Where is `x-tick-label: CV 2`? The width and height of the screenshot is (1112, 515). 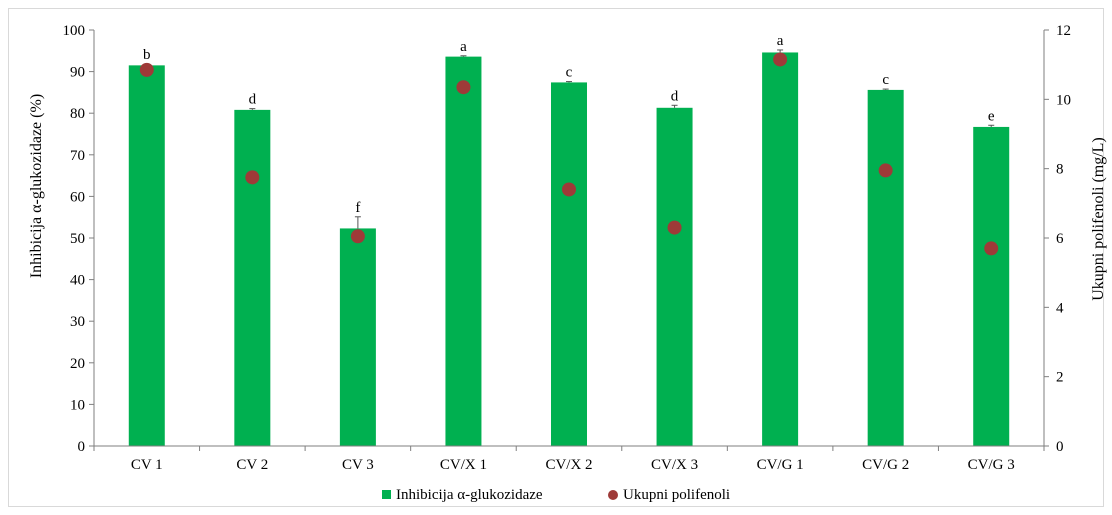 x-tick-label: CV 2 is located at coordinates (252, 465).